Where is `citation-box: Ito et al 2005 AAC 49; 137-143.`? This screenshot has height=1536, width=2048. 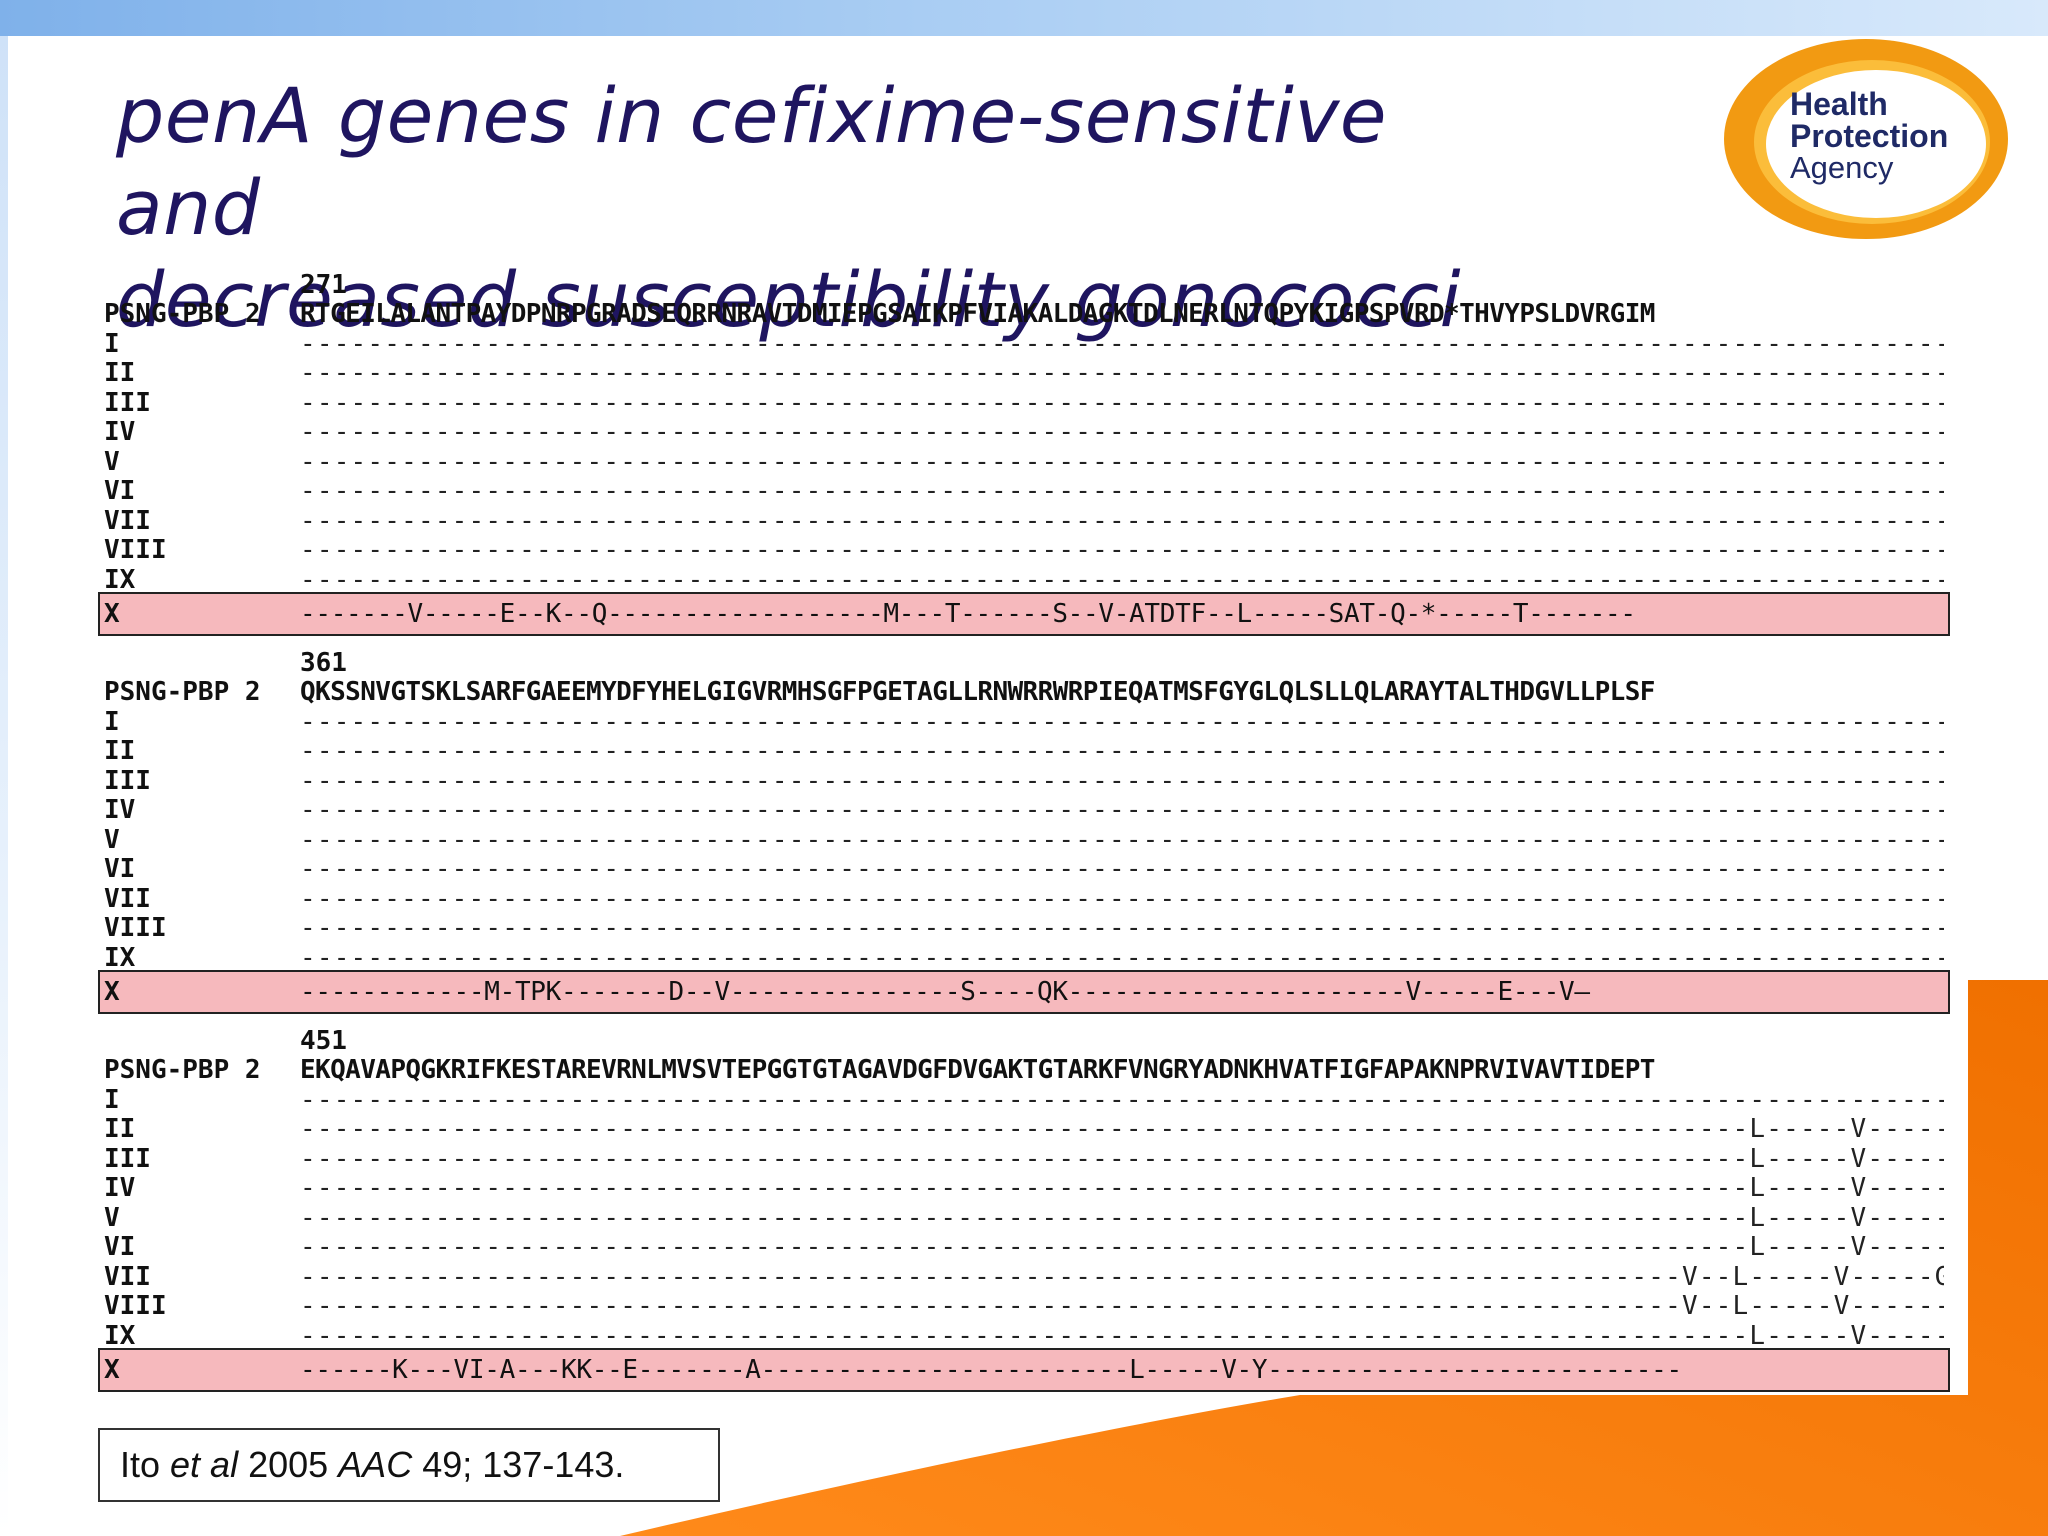
citation-box: Ito et al 2005 AAC 49; 137-143. is located at coordinates (409, 1465).